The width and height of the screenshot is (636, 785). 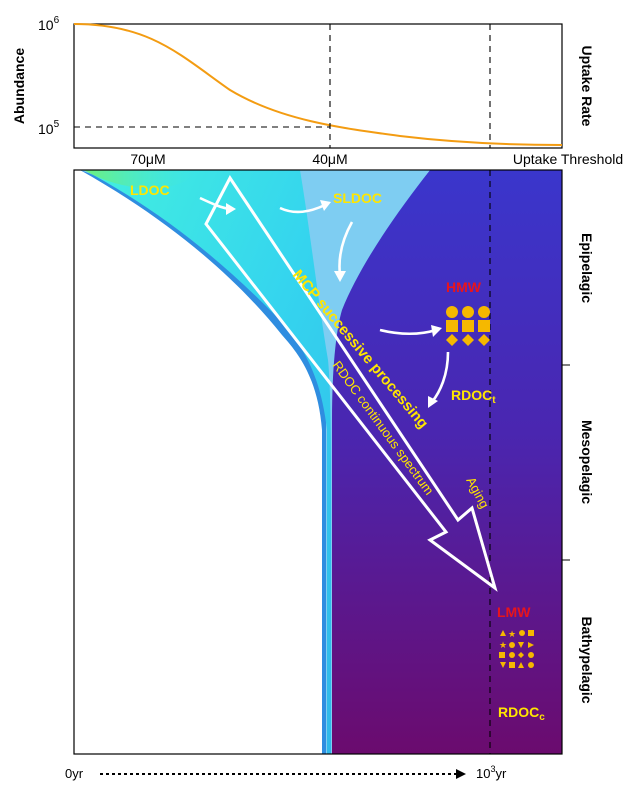 What do you see at coordinates (514, 612) in the screenshot?
I see `label-lmw: LMW` at bounding box center [514, 612].